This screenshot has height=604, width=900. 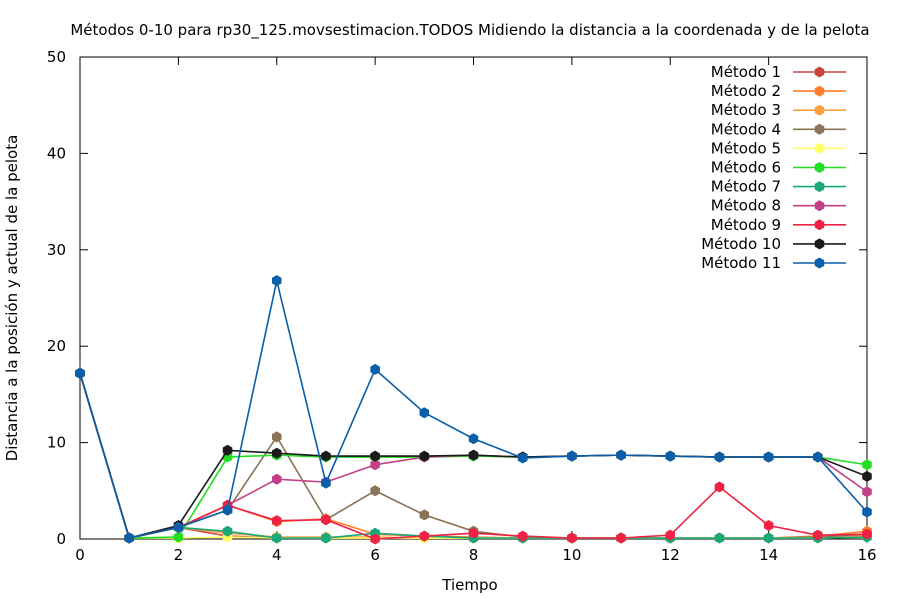 I want to click on legend-entry-3: Método 3, so click(x=778, y=110).